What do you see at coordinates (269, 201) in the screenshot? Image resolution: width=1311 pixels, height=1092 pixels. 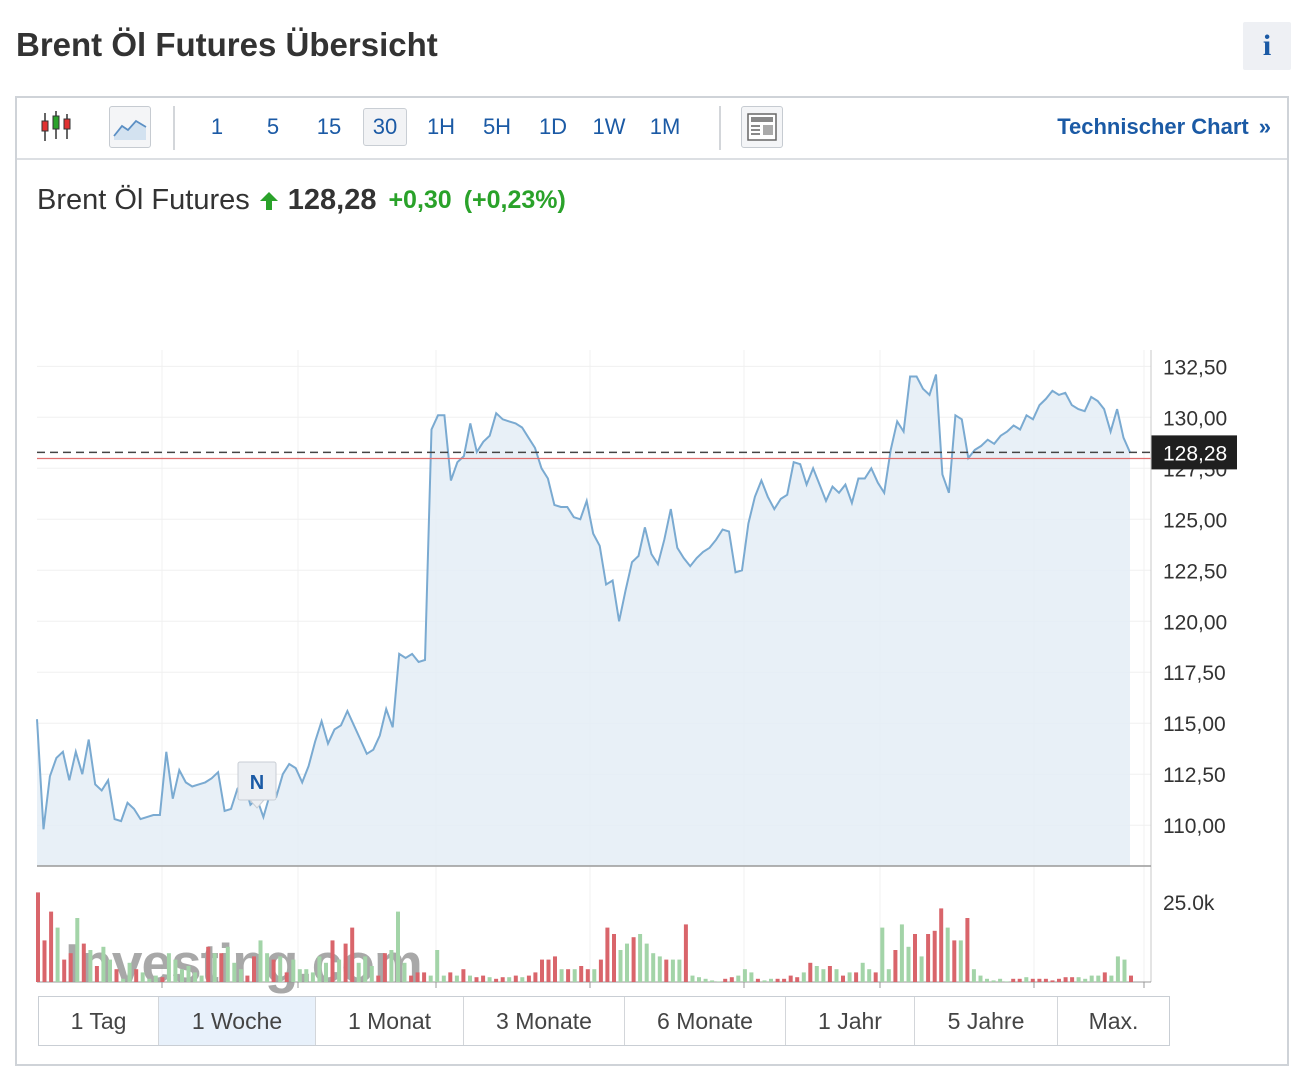 I see `arrow-up-icon` at bounding box center [269, 201].